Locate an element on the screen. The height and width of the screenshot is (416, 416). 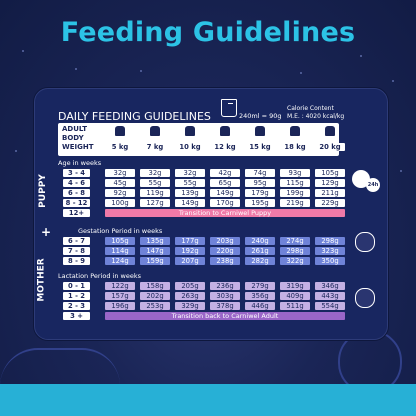
lactation-age-cell: 0 - 1 is located at coordinates (76, 286).